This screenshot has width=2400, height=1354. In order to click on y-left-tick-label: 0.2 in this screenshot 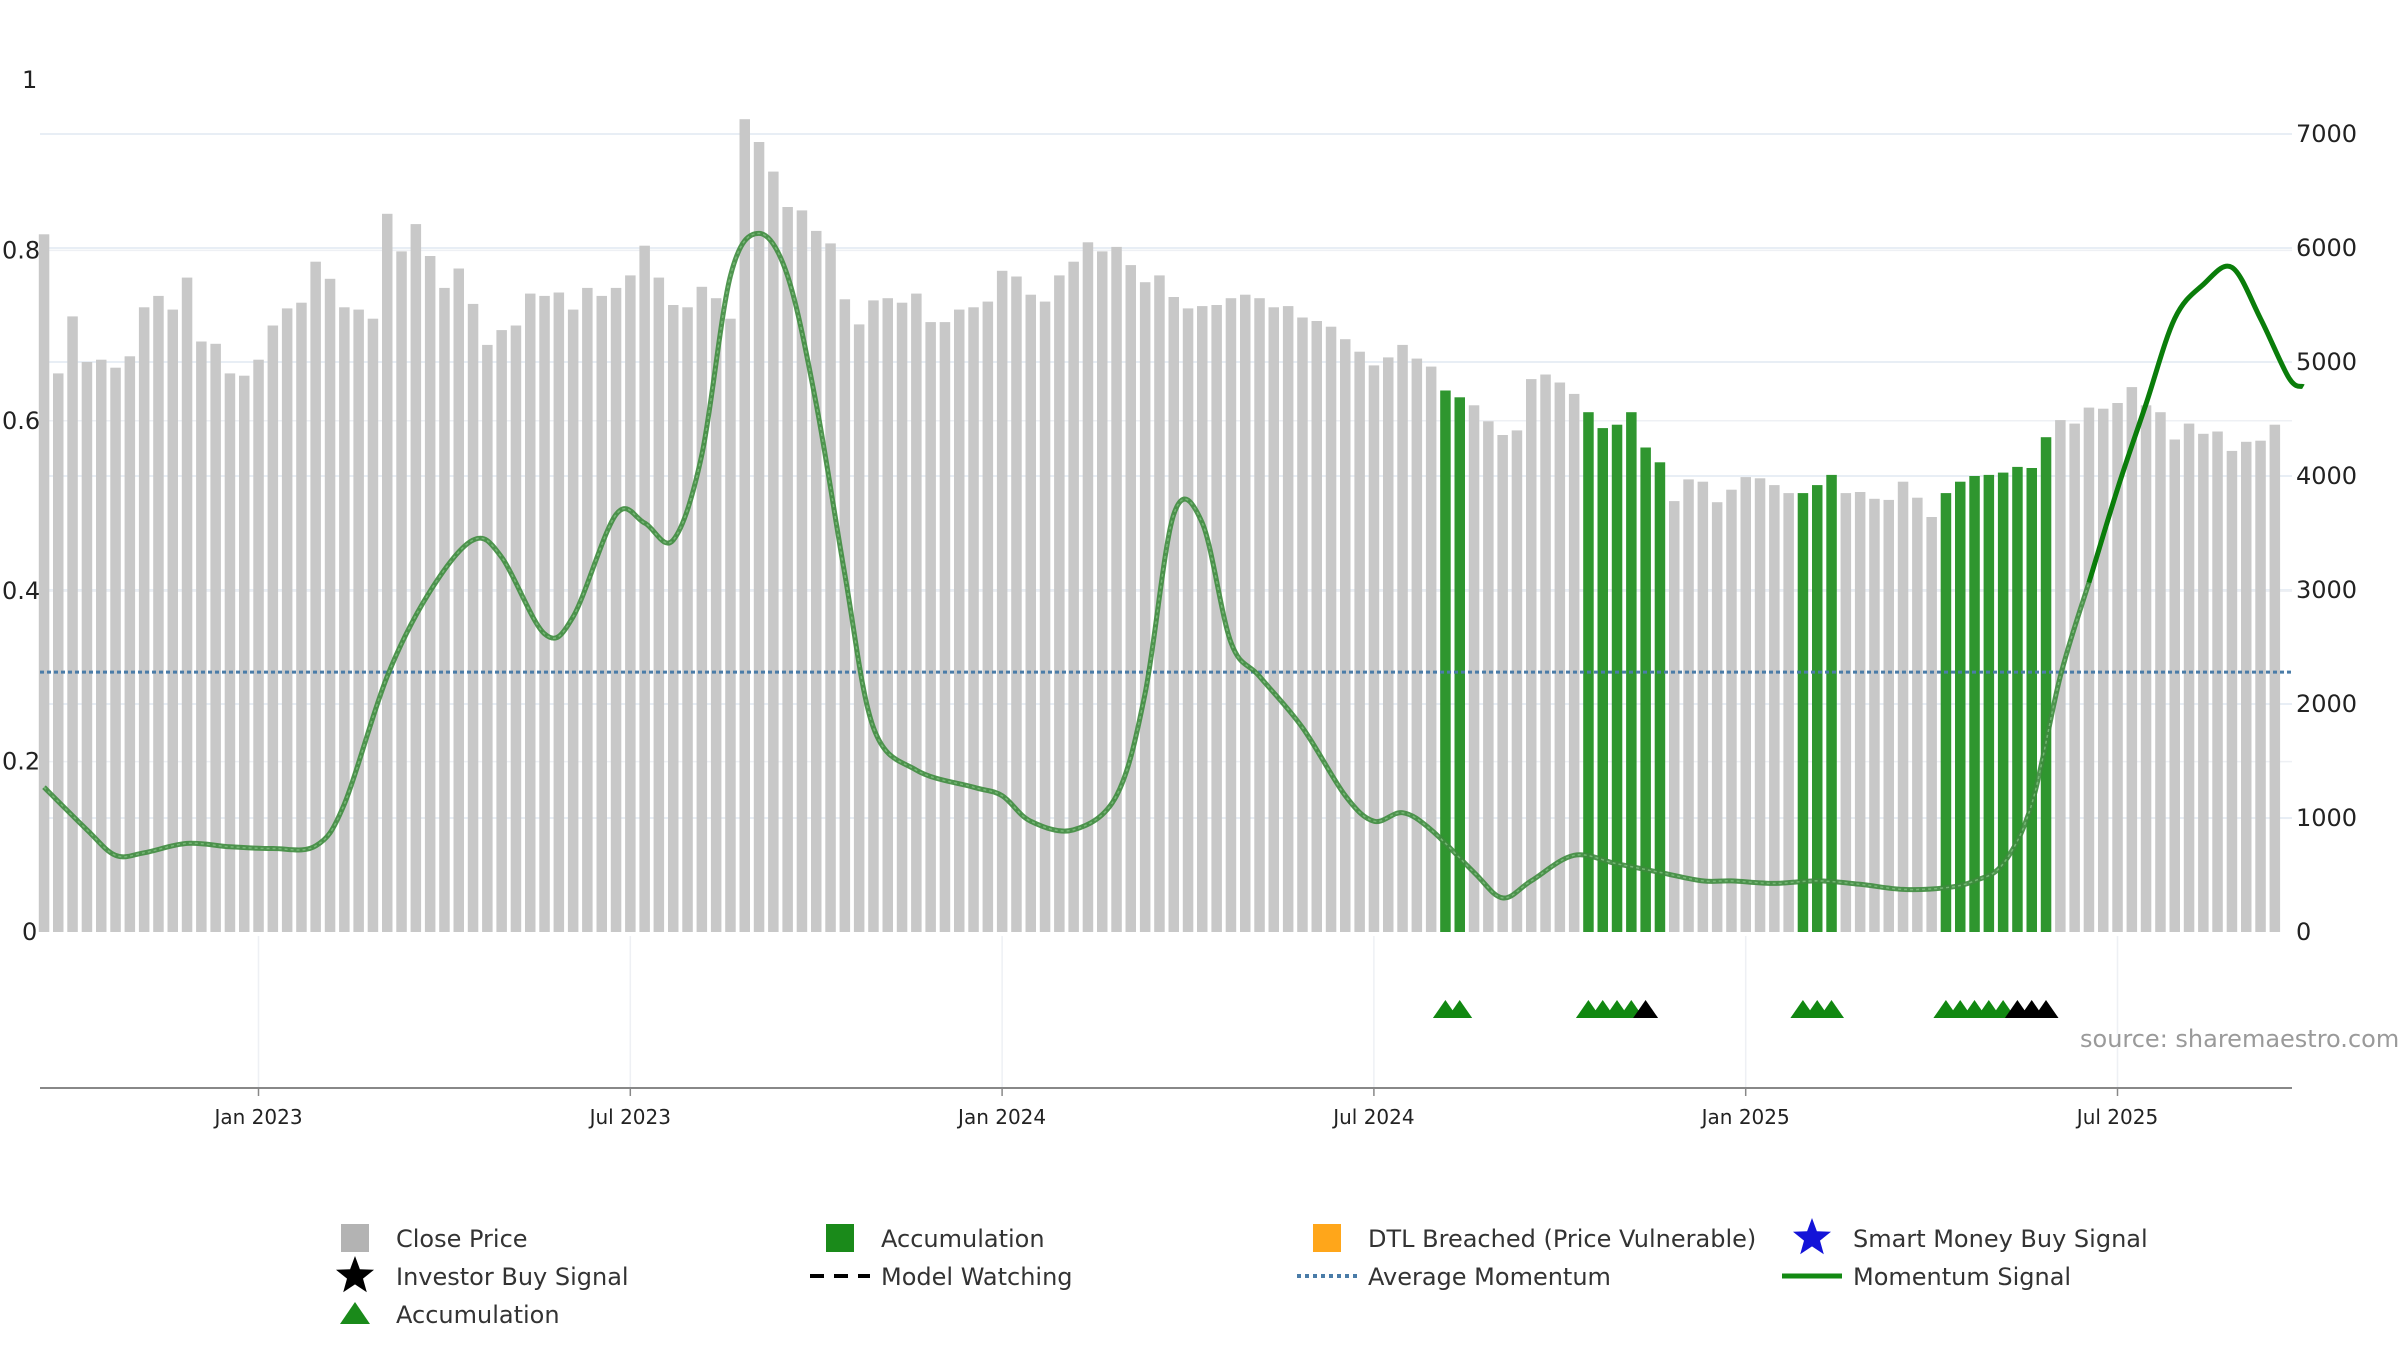, I will do `click(21, 762)`.